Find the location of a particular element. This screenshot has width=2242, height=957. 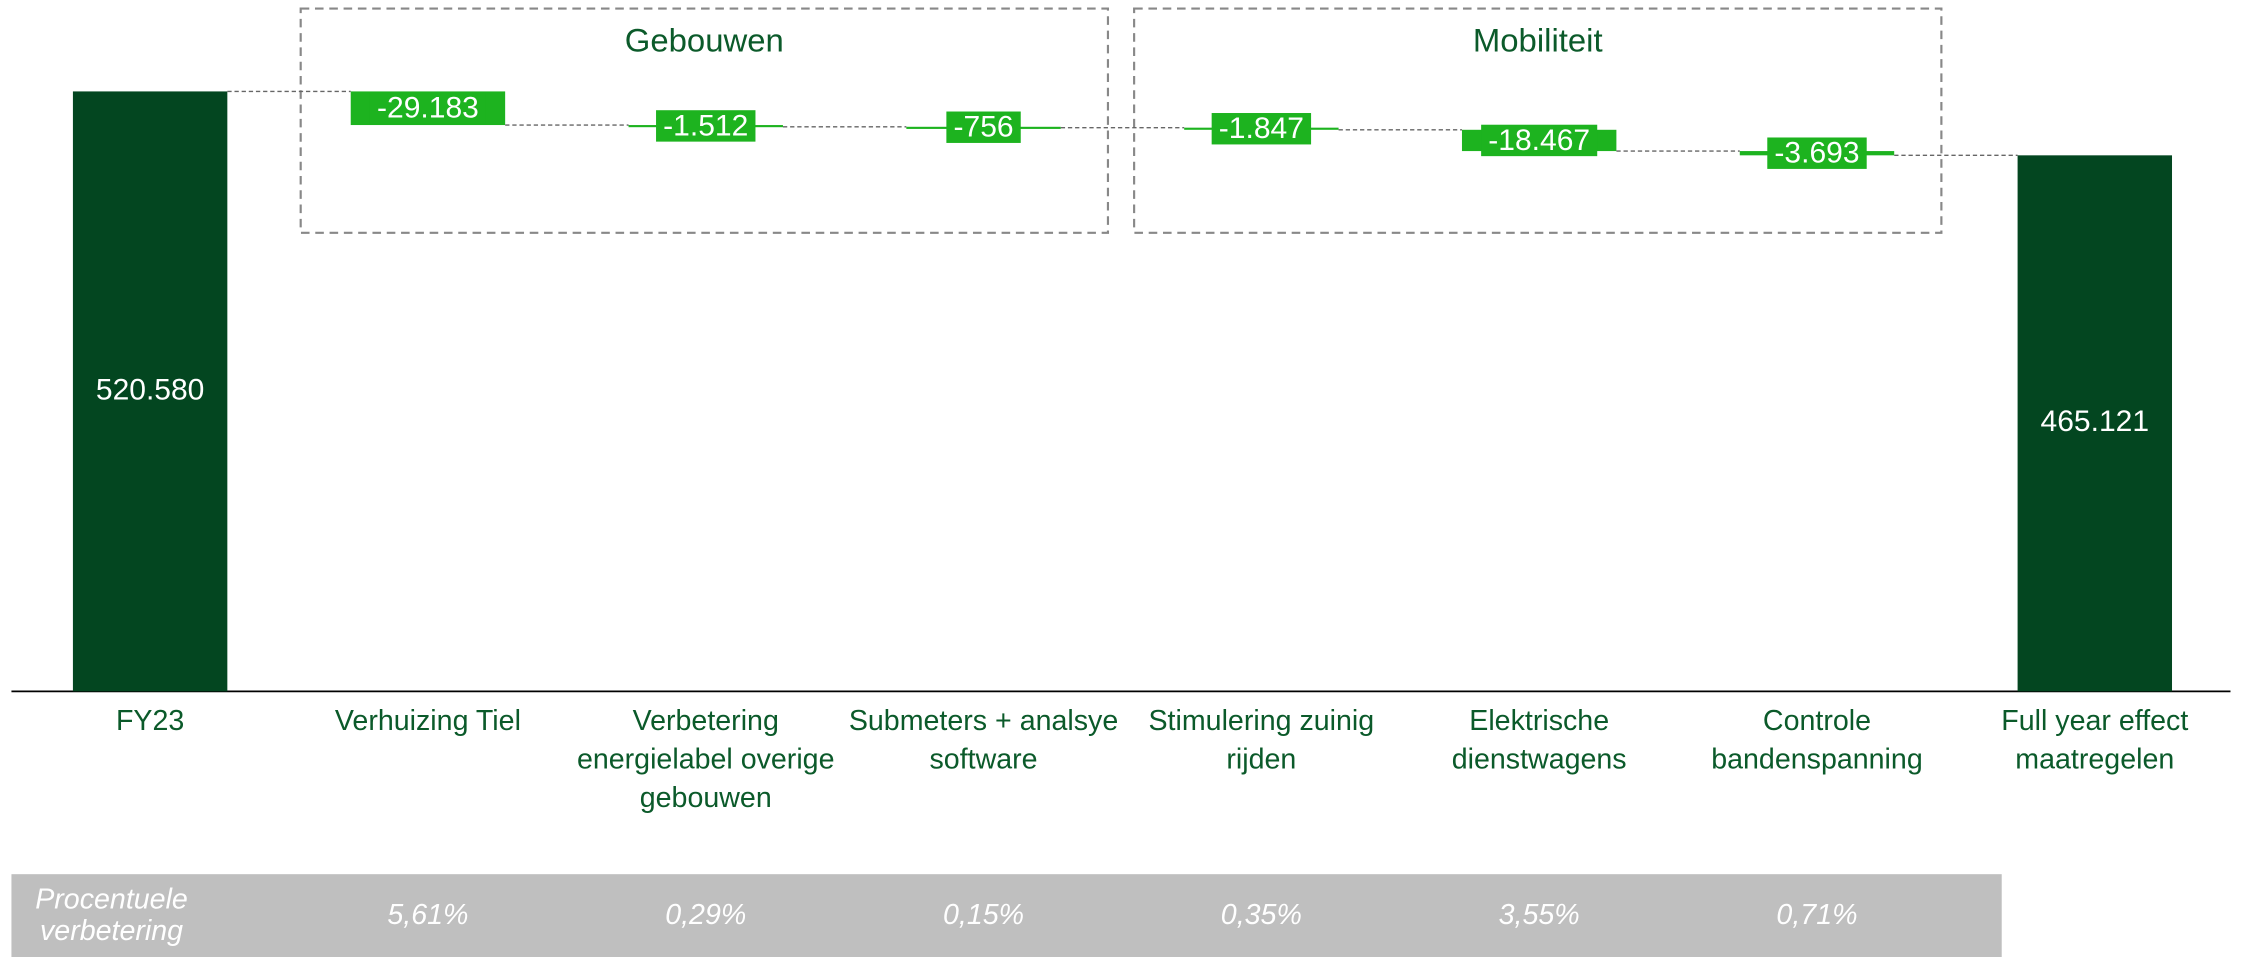

value-label: -756 is located at coordinates (984, 127).